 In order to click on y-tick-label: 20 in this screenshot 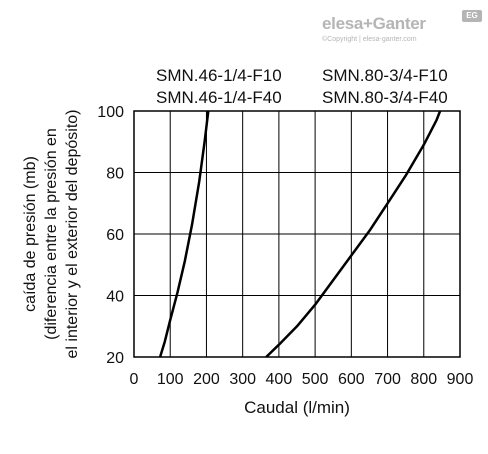, I will do `click(115, 358)`.